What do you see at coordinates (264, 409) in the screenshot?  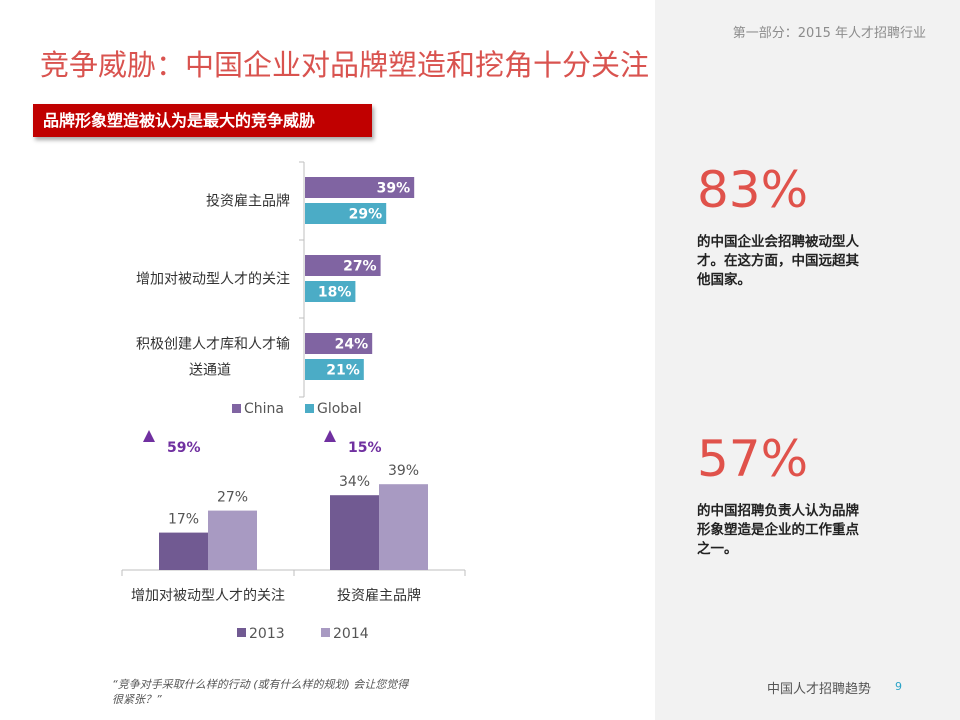 I see `legend-label: China` at bounding box center [264, 409].